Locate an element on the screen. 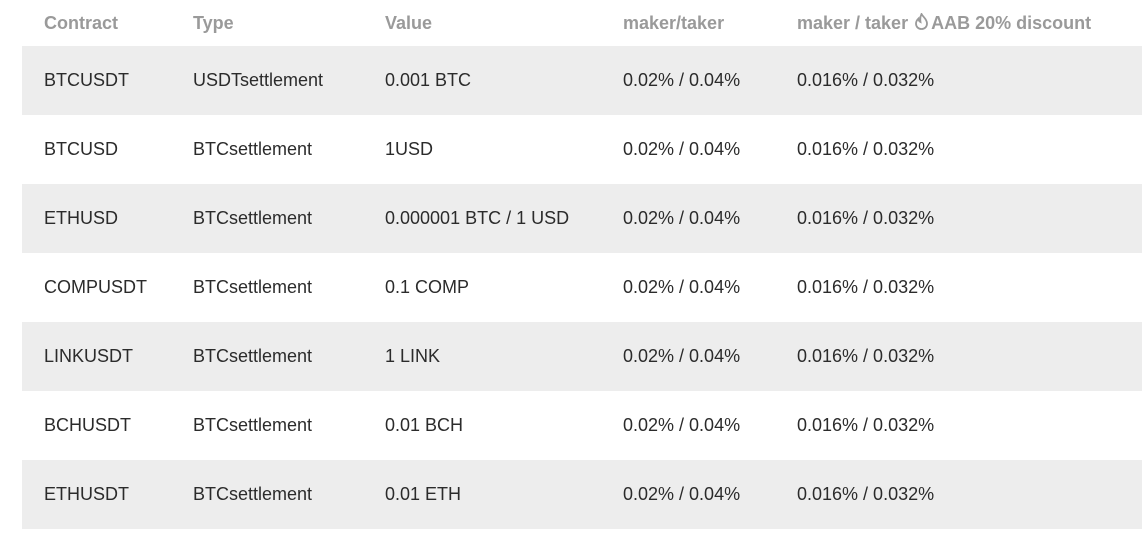 The height and width of the screenshot is (533, 1147). value-cell: 0.1 COMP is located at coordinates (427, 287).